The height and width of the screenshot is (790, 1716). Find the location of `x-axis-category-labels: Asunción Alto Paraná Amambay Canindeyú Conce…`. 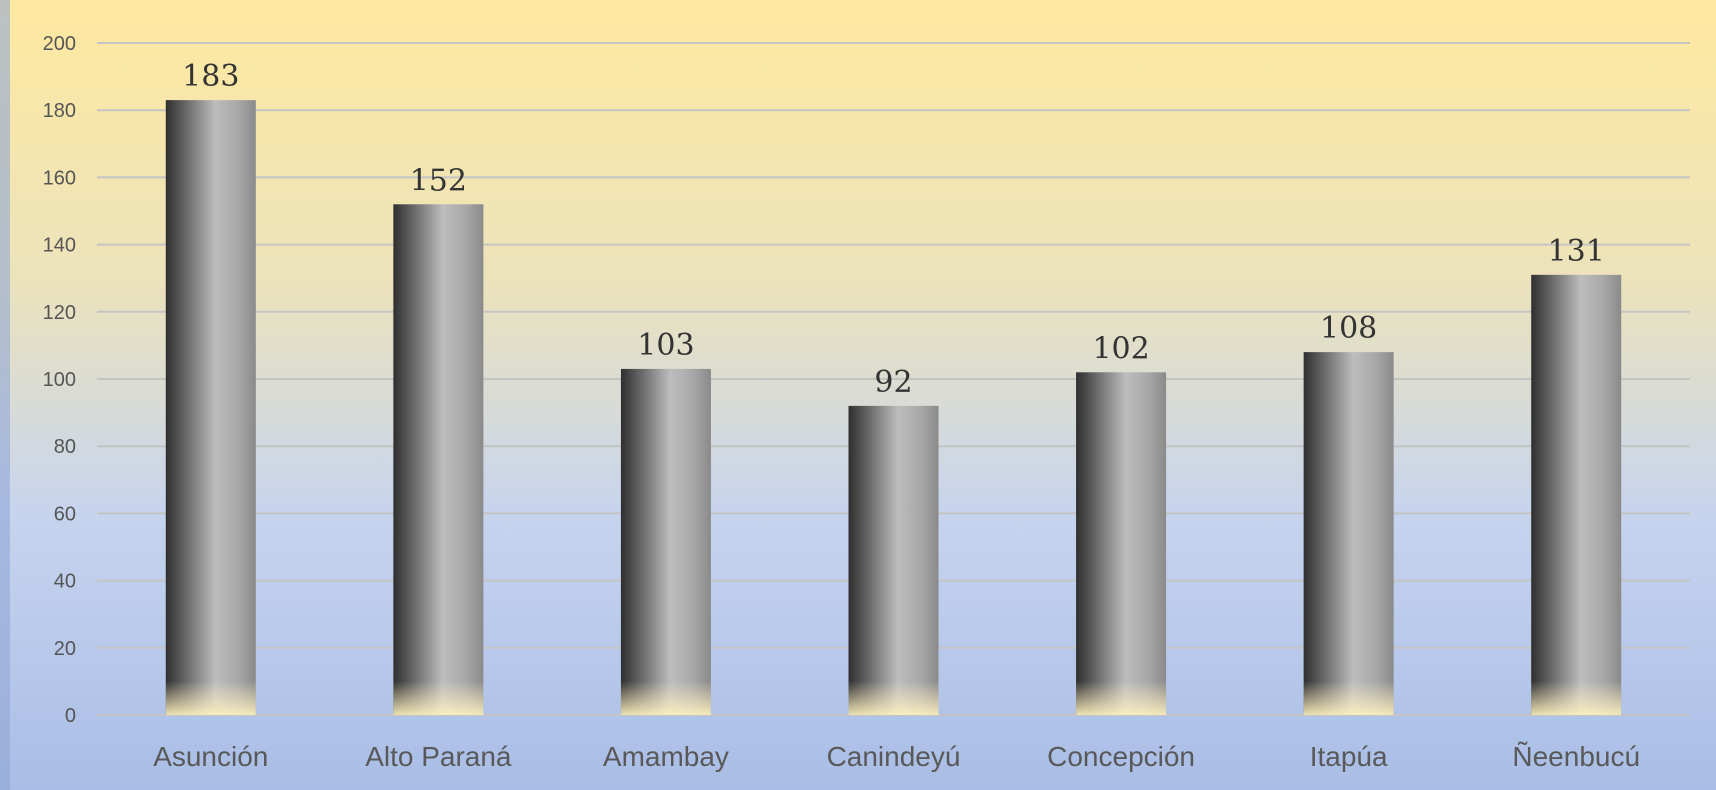

x-axis-category-labels: Asunción Alto Paraná Amambay Canindeyú Conce… is located at coordinates (896, 756).